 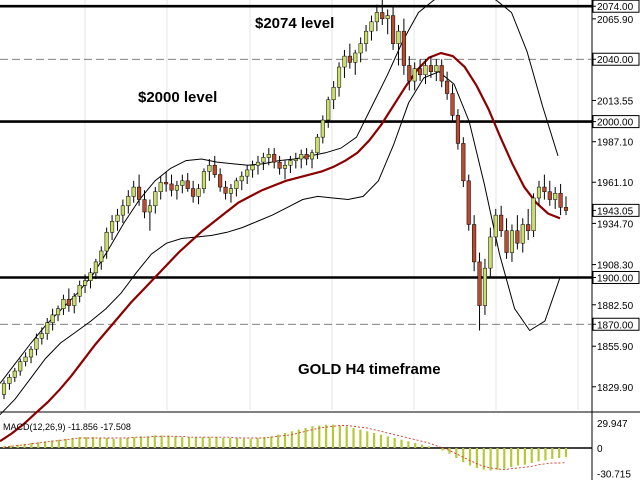 I want to click on annotation-timeframe: GOLD H4 timeframe, so click(x=369, y=369).